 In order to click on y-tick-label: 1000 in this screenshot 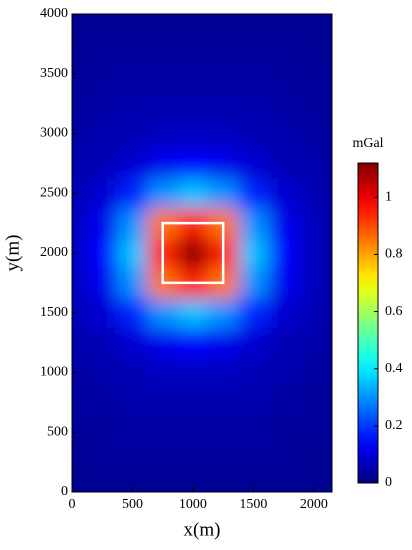, I will do `click(54, 372)`.